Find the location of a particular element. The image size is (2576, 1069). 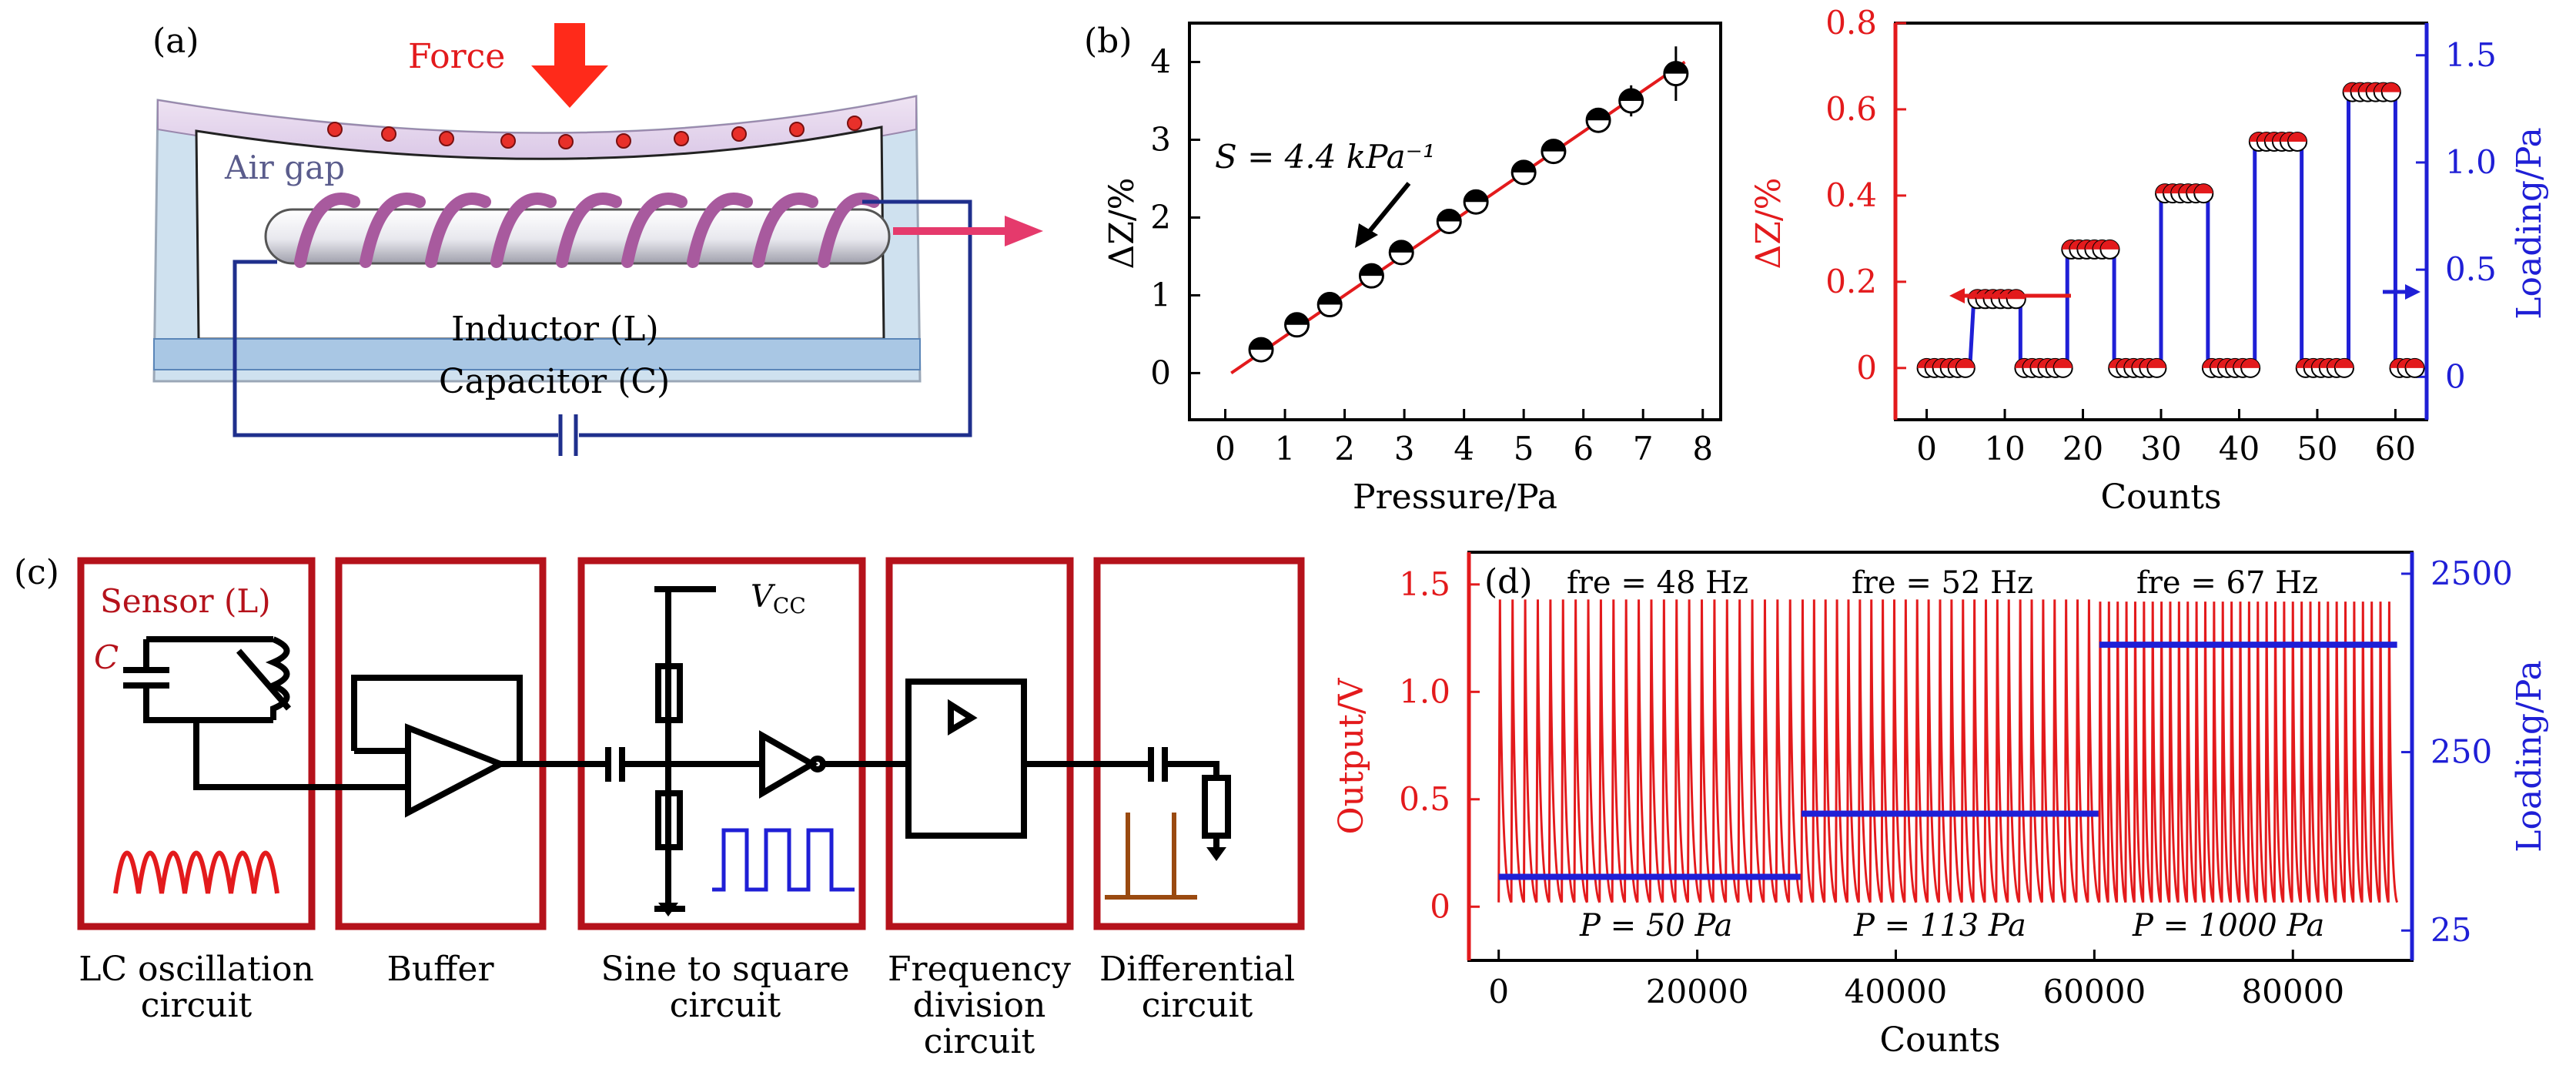

y-axis-label: ΔZ/% is located at coordinates (1122, 224).